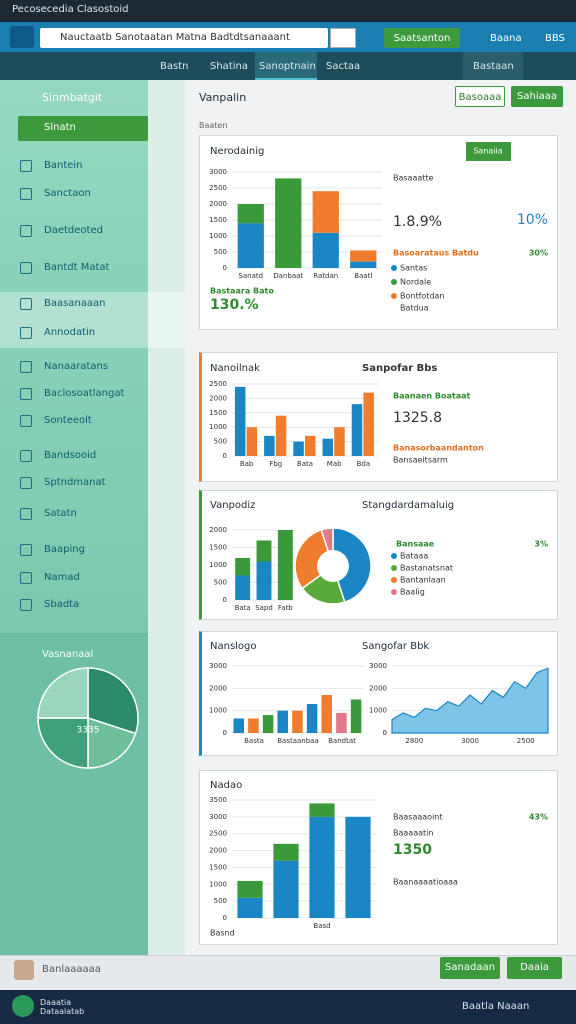 This screenshot has height=1024, width=576. I want to click on legend-label: Bastanatsnat, so click(426, 568).